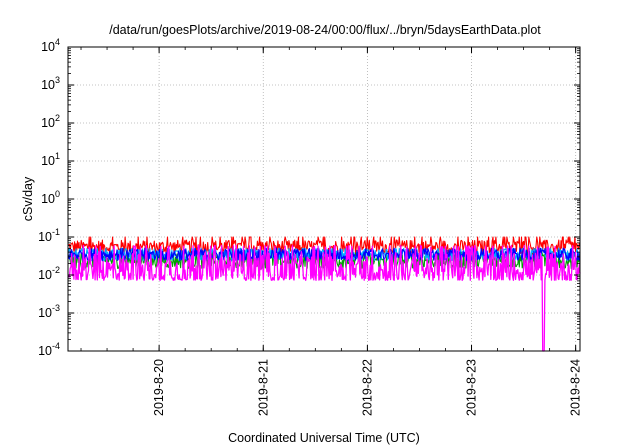 This screenshot has width=640, height=448. Describe the element at coordinates (263, 387) in the screenshot. I see `x-tick-label: 2019-8-21` at that location.